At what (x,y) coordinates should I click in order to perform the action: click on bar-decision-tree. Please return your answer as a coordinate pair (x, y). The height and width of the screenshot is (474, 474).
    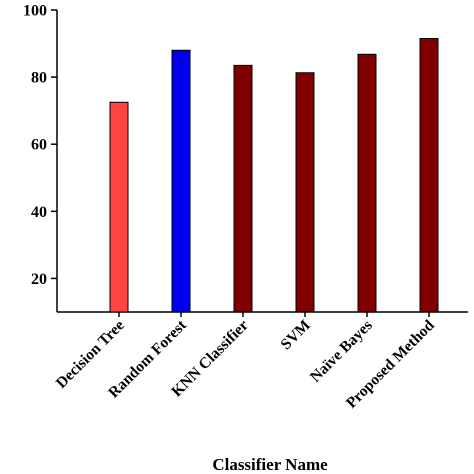
    Looking at the image, I should click on (119, 207).